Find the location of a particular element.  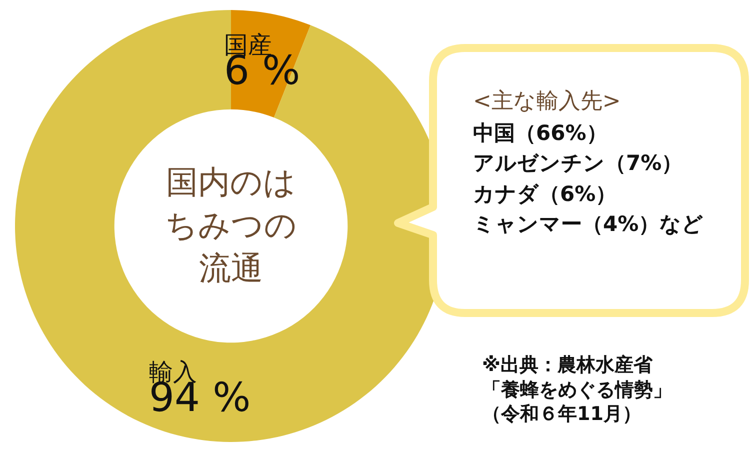

text: 中国（66%） is located at coordinates (540, 133).